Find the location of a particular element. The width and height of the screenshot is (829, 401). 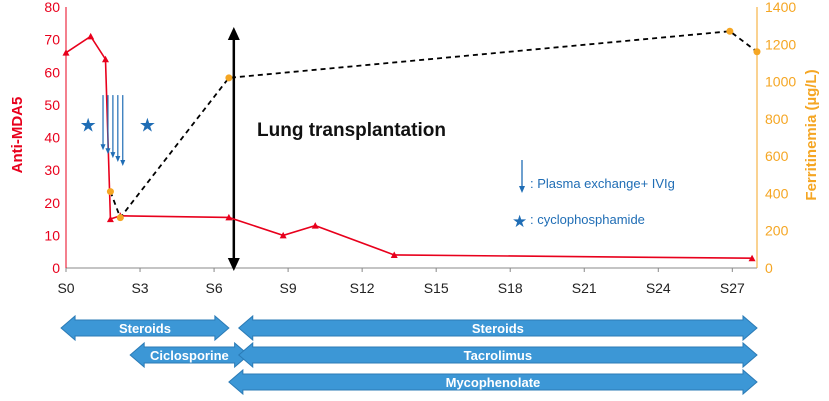

legend-arrow-head-icon is located at coordinates (522, 189).